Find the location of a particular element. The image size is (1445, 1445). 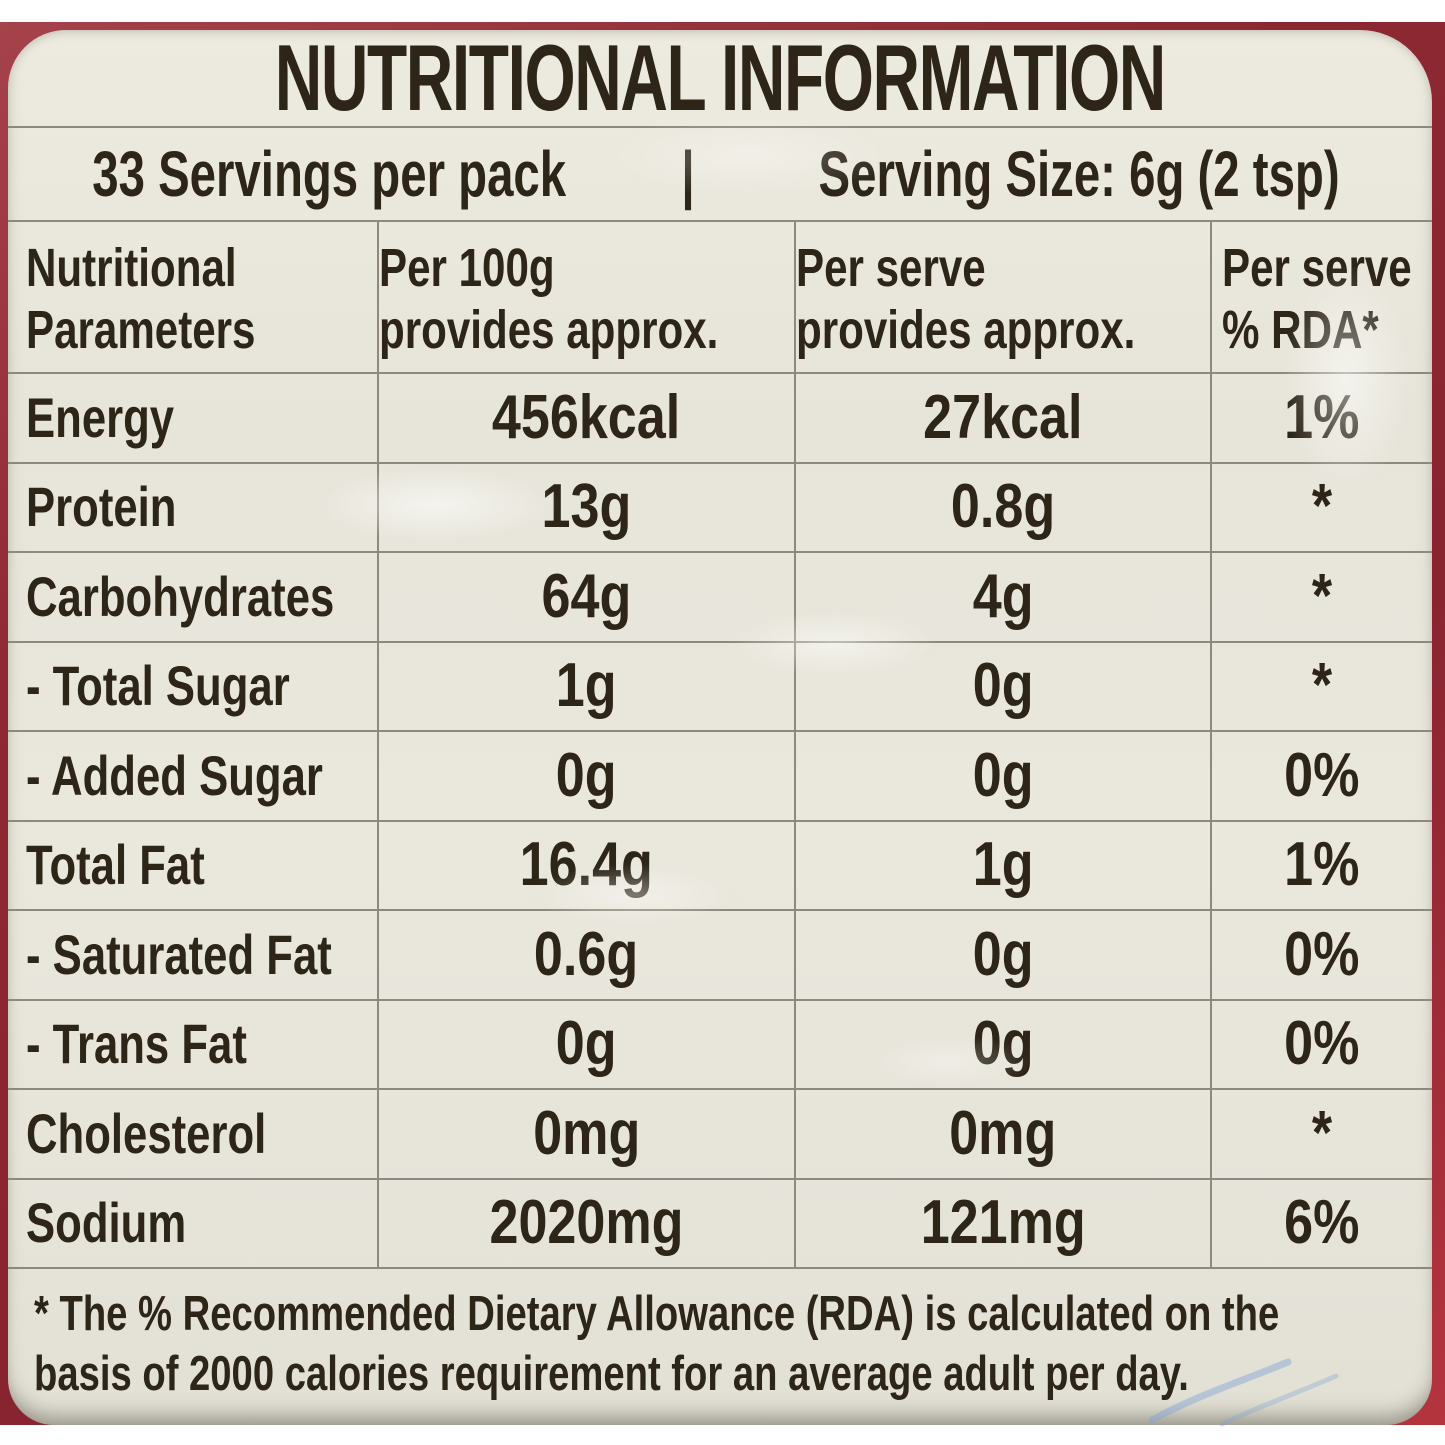

per-serve-cell: 0.8g is located at coordinates (1002, 507).